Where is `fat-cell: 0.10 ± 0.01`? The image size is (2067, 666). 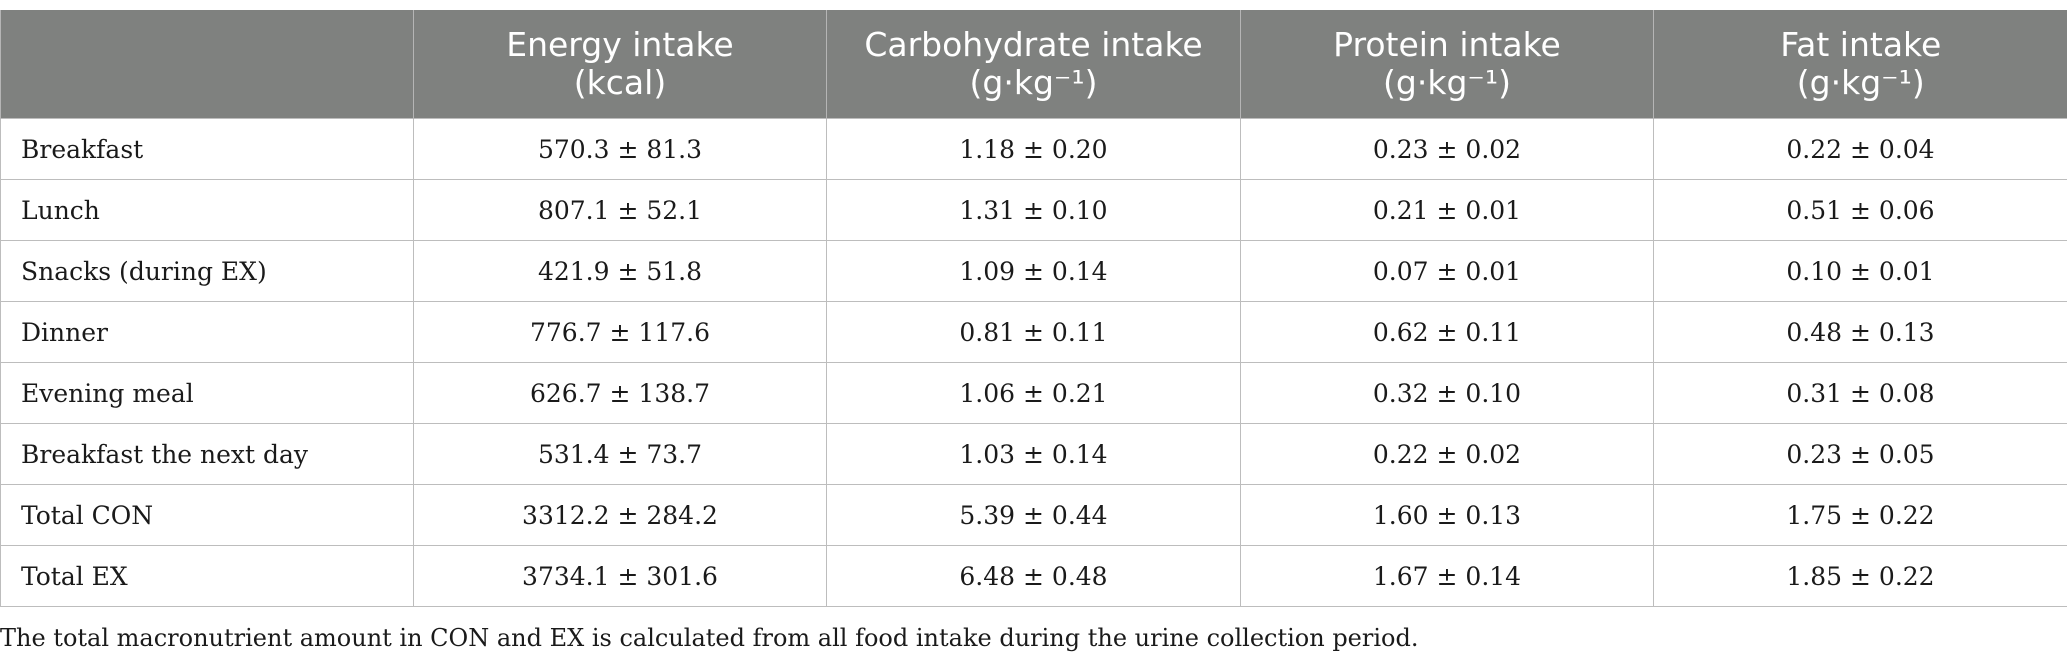 fat-cell: 0.10 ± 0.01 is located at coordinates (1860, 271).